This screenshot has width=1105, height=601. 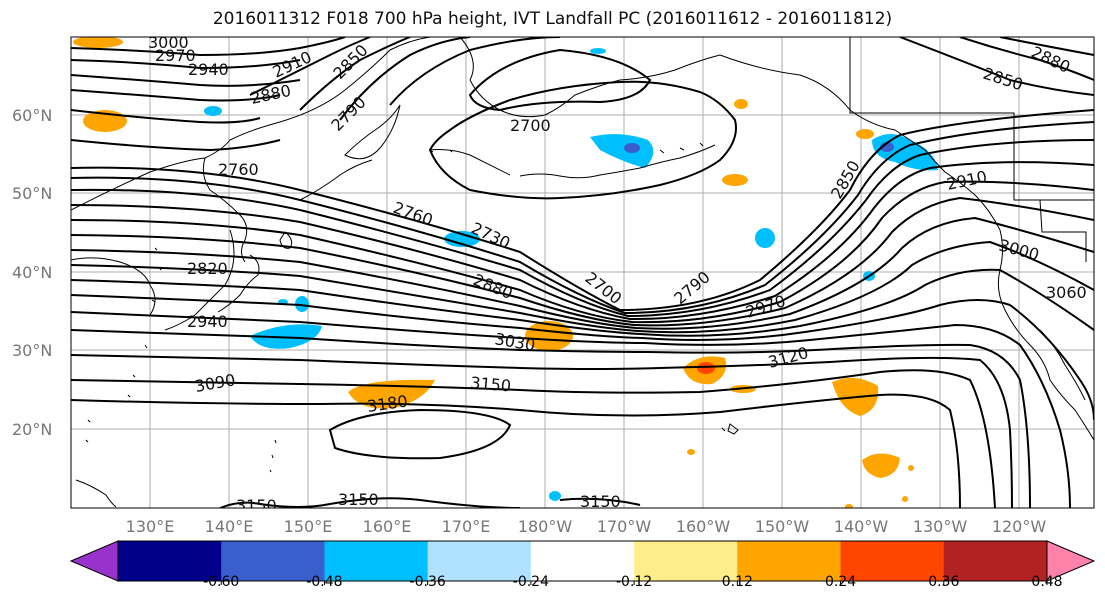 What do you see at coordinates (238, 169) in the screenshot?
I see `contour-label: 2760` at bounding box center [238, 169].